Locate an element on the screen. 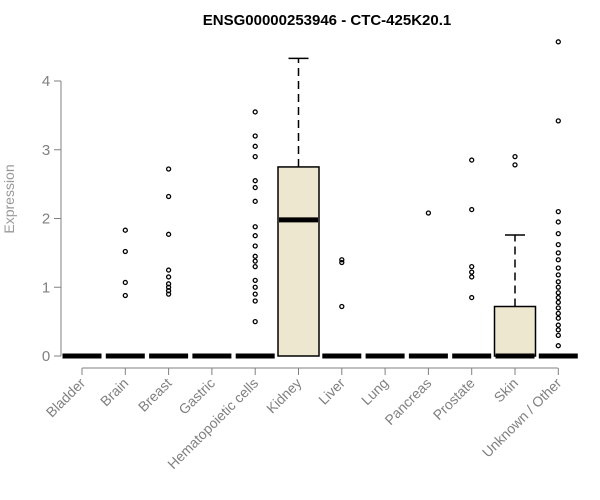 The height and width of the screenshot is (500, 600). y-tick-label: 1 is located at coordinates (46, 287).